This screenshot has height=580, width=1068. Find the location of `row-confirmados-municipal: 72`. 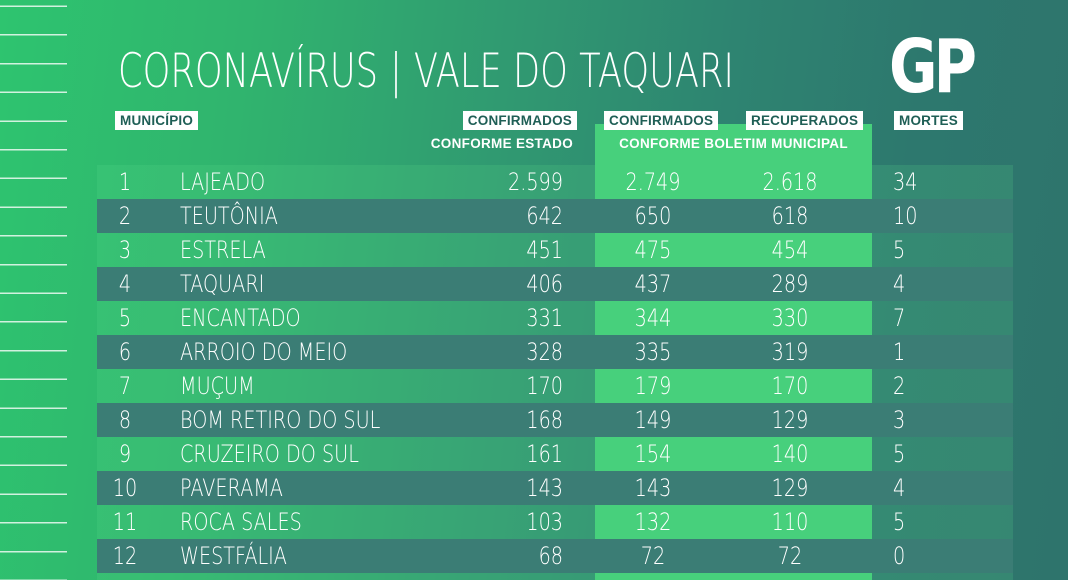

row-confirmados-municipal: 72 is located at coordinates (653, 556).